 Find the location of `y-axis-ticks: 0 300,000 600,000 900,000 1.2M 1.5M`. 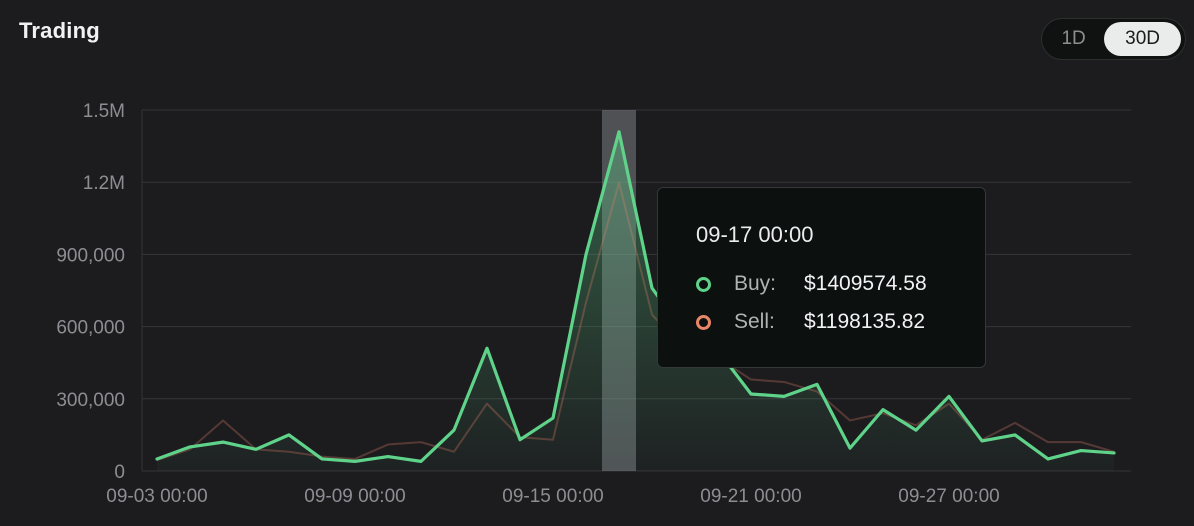

y-axis-ticks: 0 300,000 600,000 900,000 1.2M 1.5M is located at coordinates (90, 292).